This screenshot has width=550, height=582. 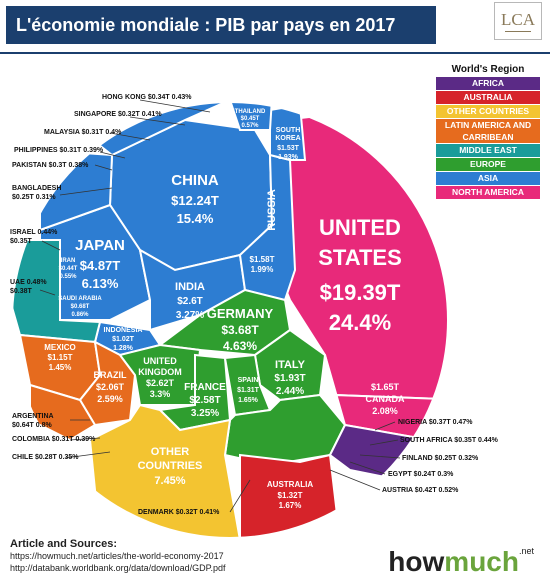 I want to click on callout-israel-name: ISRAEL 0.44%, so click(x=34, y=232).